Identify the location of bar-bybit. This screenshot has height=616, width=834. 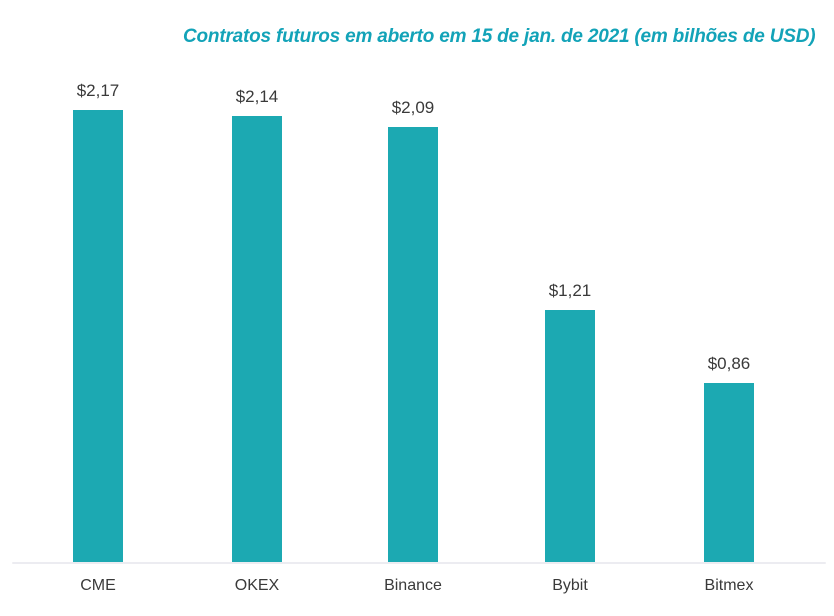
(570, 436).